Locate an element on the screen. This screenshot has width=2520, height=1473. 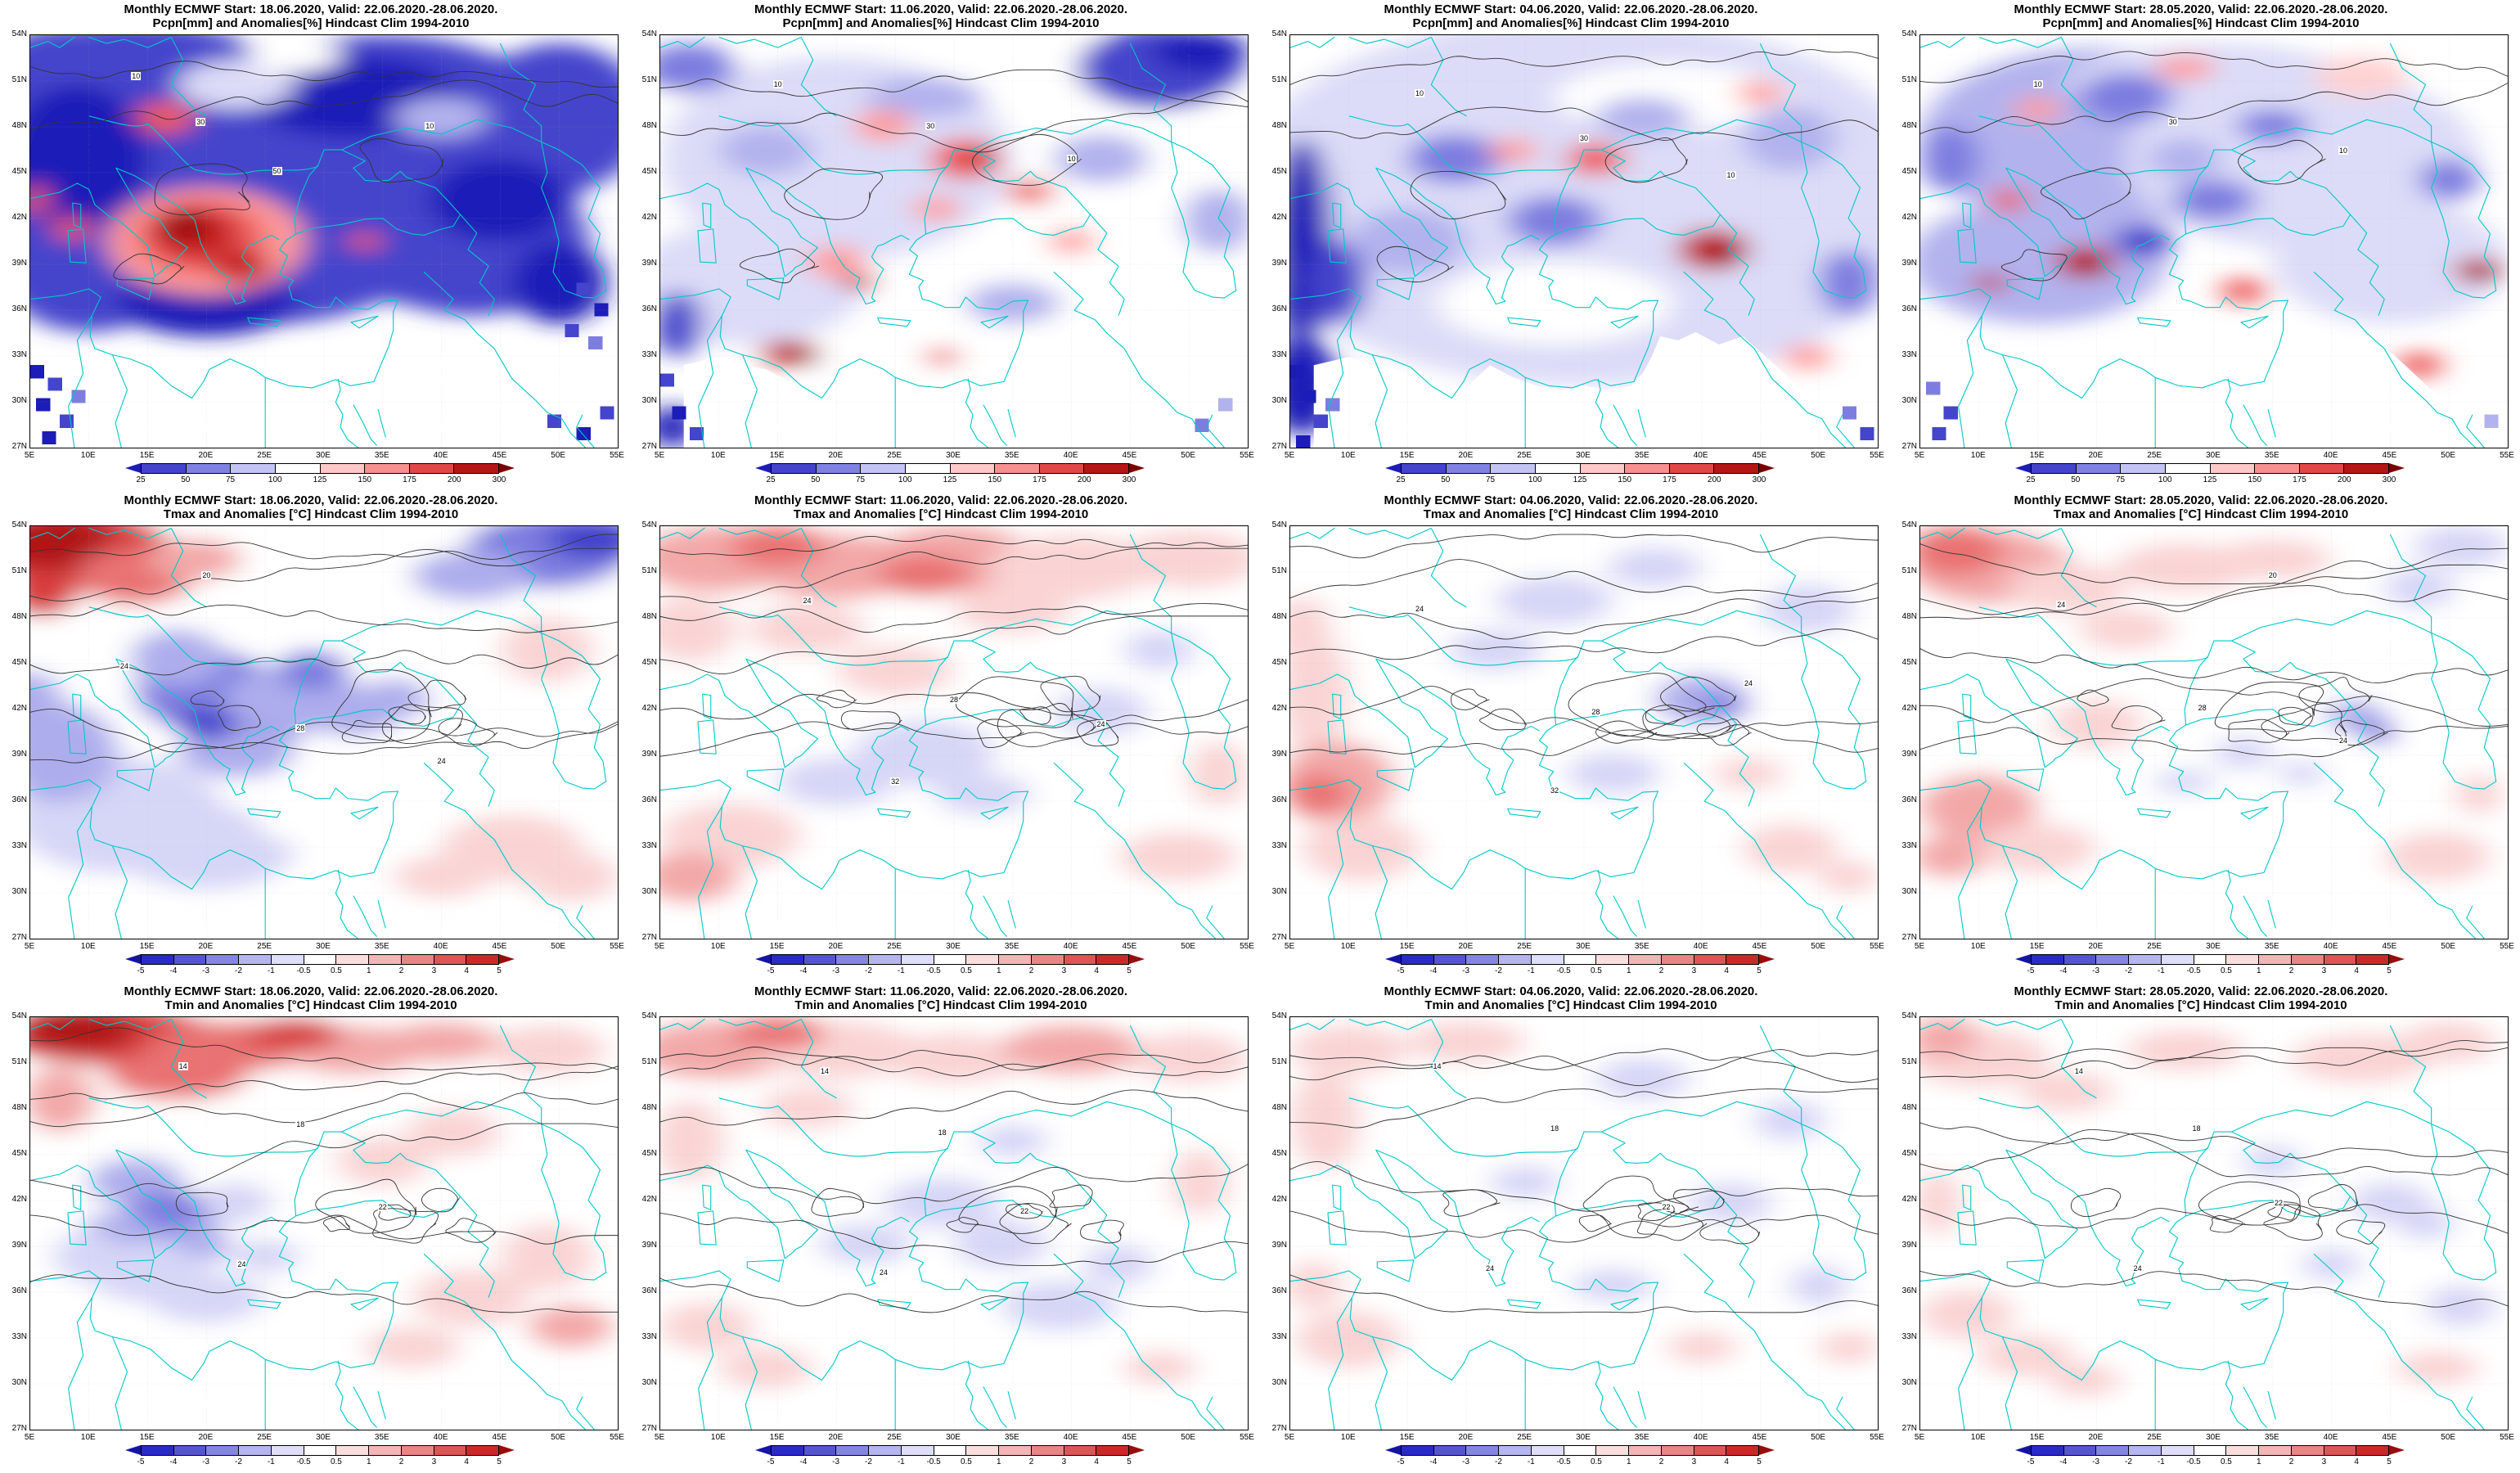
anomaly-map is located at coordinates (2214, 733).